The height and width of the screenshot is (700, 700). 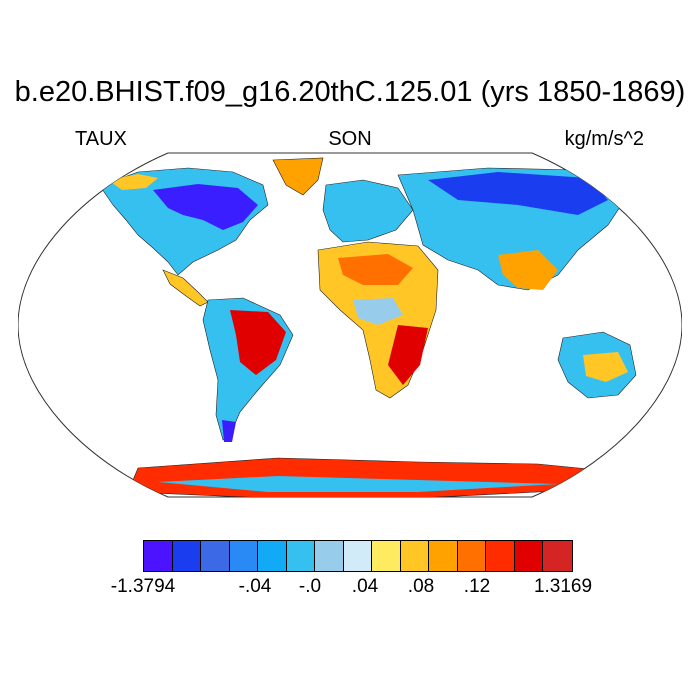 What do you see at coordinates (255, 586) in the screenshot?
I see `colorbar-tick-label: -.04` at bounding box center [255, 586].